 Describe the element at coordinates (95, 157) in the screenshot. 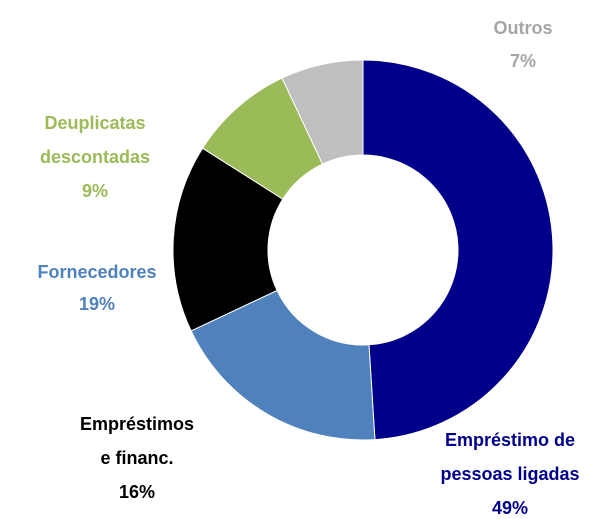

I see `category-label: descontadas` at that location.